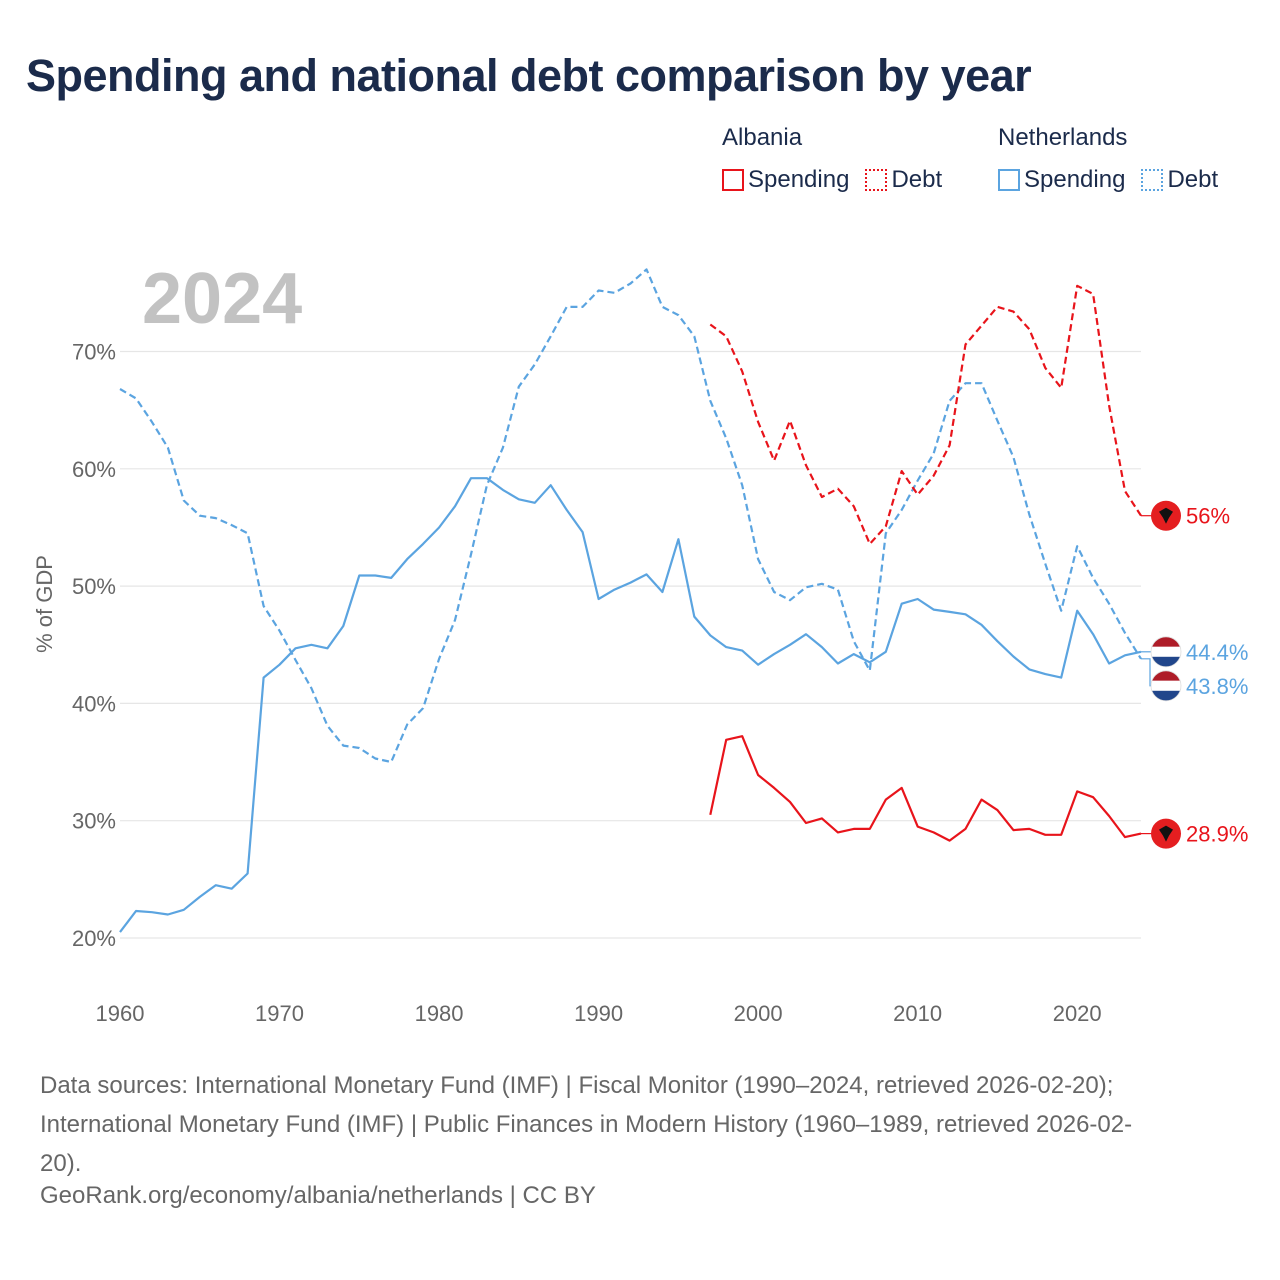  What do you see at coordinates (94, 469) in the screenshot?
I see `y-tick-label: 60%` at bounding box center [94, 469].